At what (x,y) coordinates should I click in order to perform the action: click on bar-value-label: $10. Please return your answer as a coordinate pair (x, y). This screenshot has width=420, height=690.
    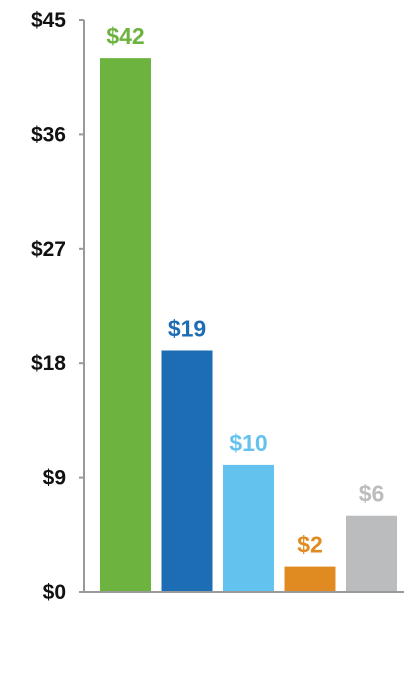
    Looking at the image, I should click on (248, 443).